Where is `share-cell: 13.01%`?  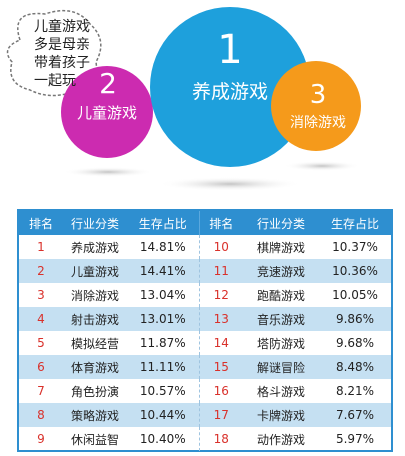 share-cell: 13.01% is located at coordinates (163, 319).